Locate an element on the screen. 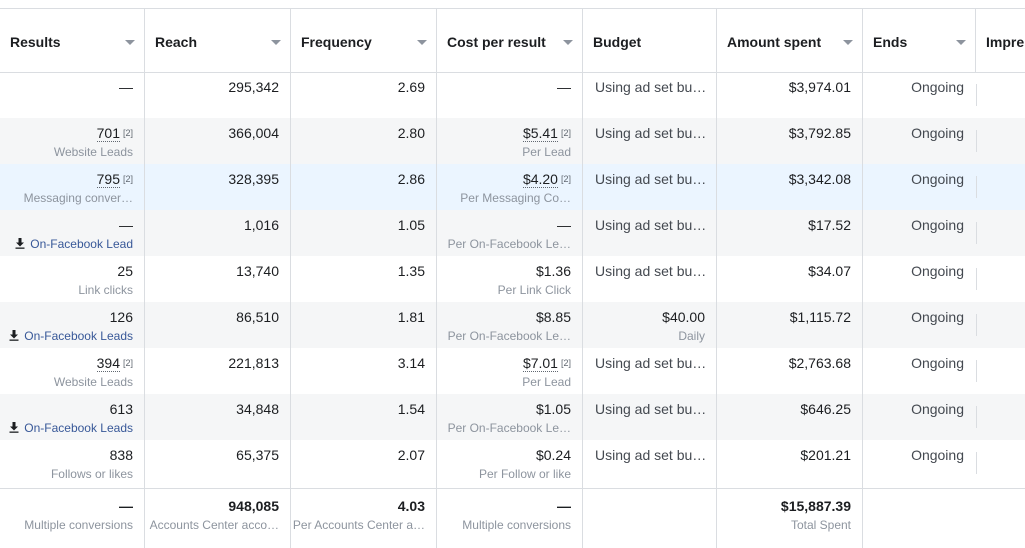 The width and height of the screenshot is (1025, 548). frequency-cell: 1.35 is located at coordinates (364, 279).